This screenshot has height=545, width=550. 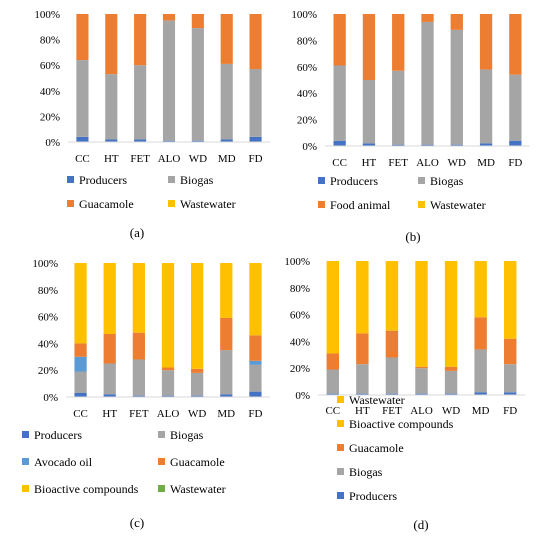 What do you see at coordinates (256, 159) in the screenshot?
I see `x-tick-label: FD` at bounding box center [256, 159].